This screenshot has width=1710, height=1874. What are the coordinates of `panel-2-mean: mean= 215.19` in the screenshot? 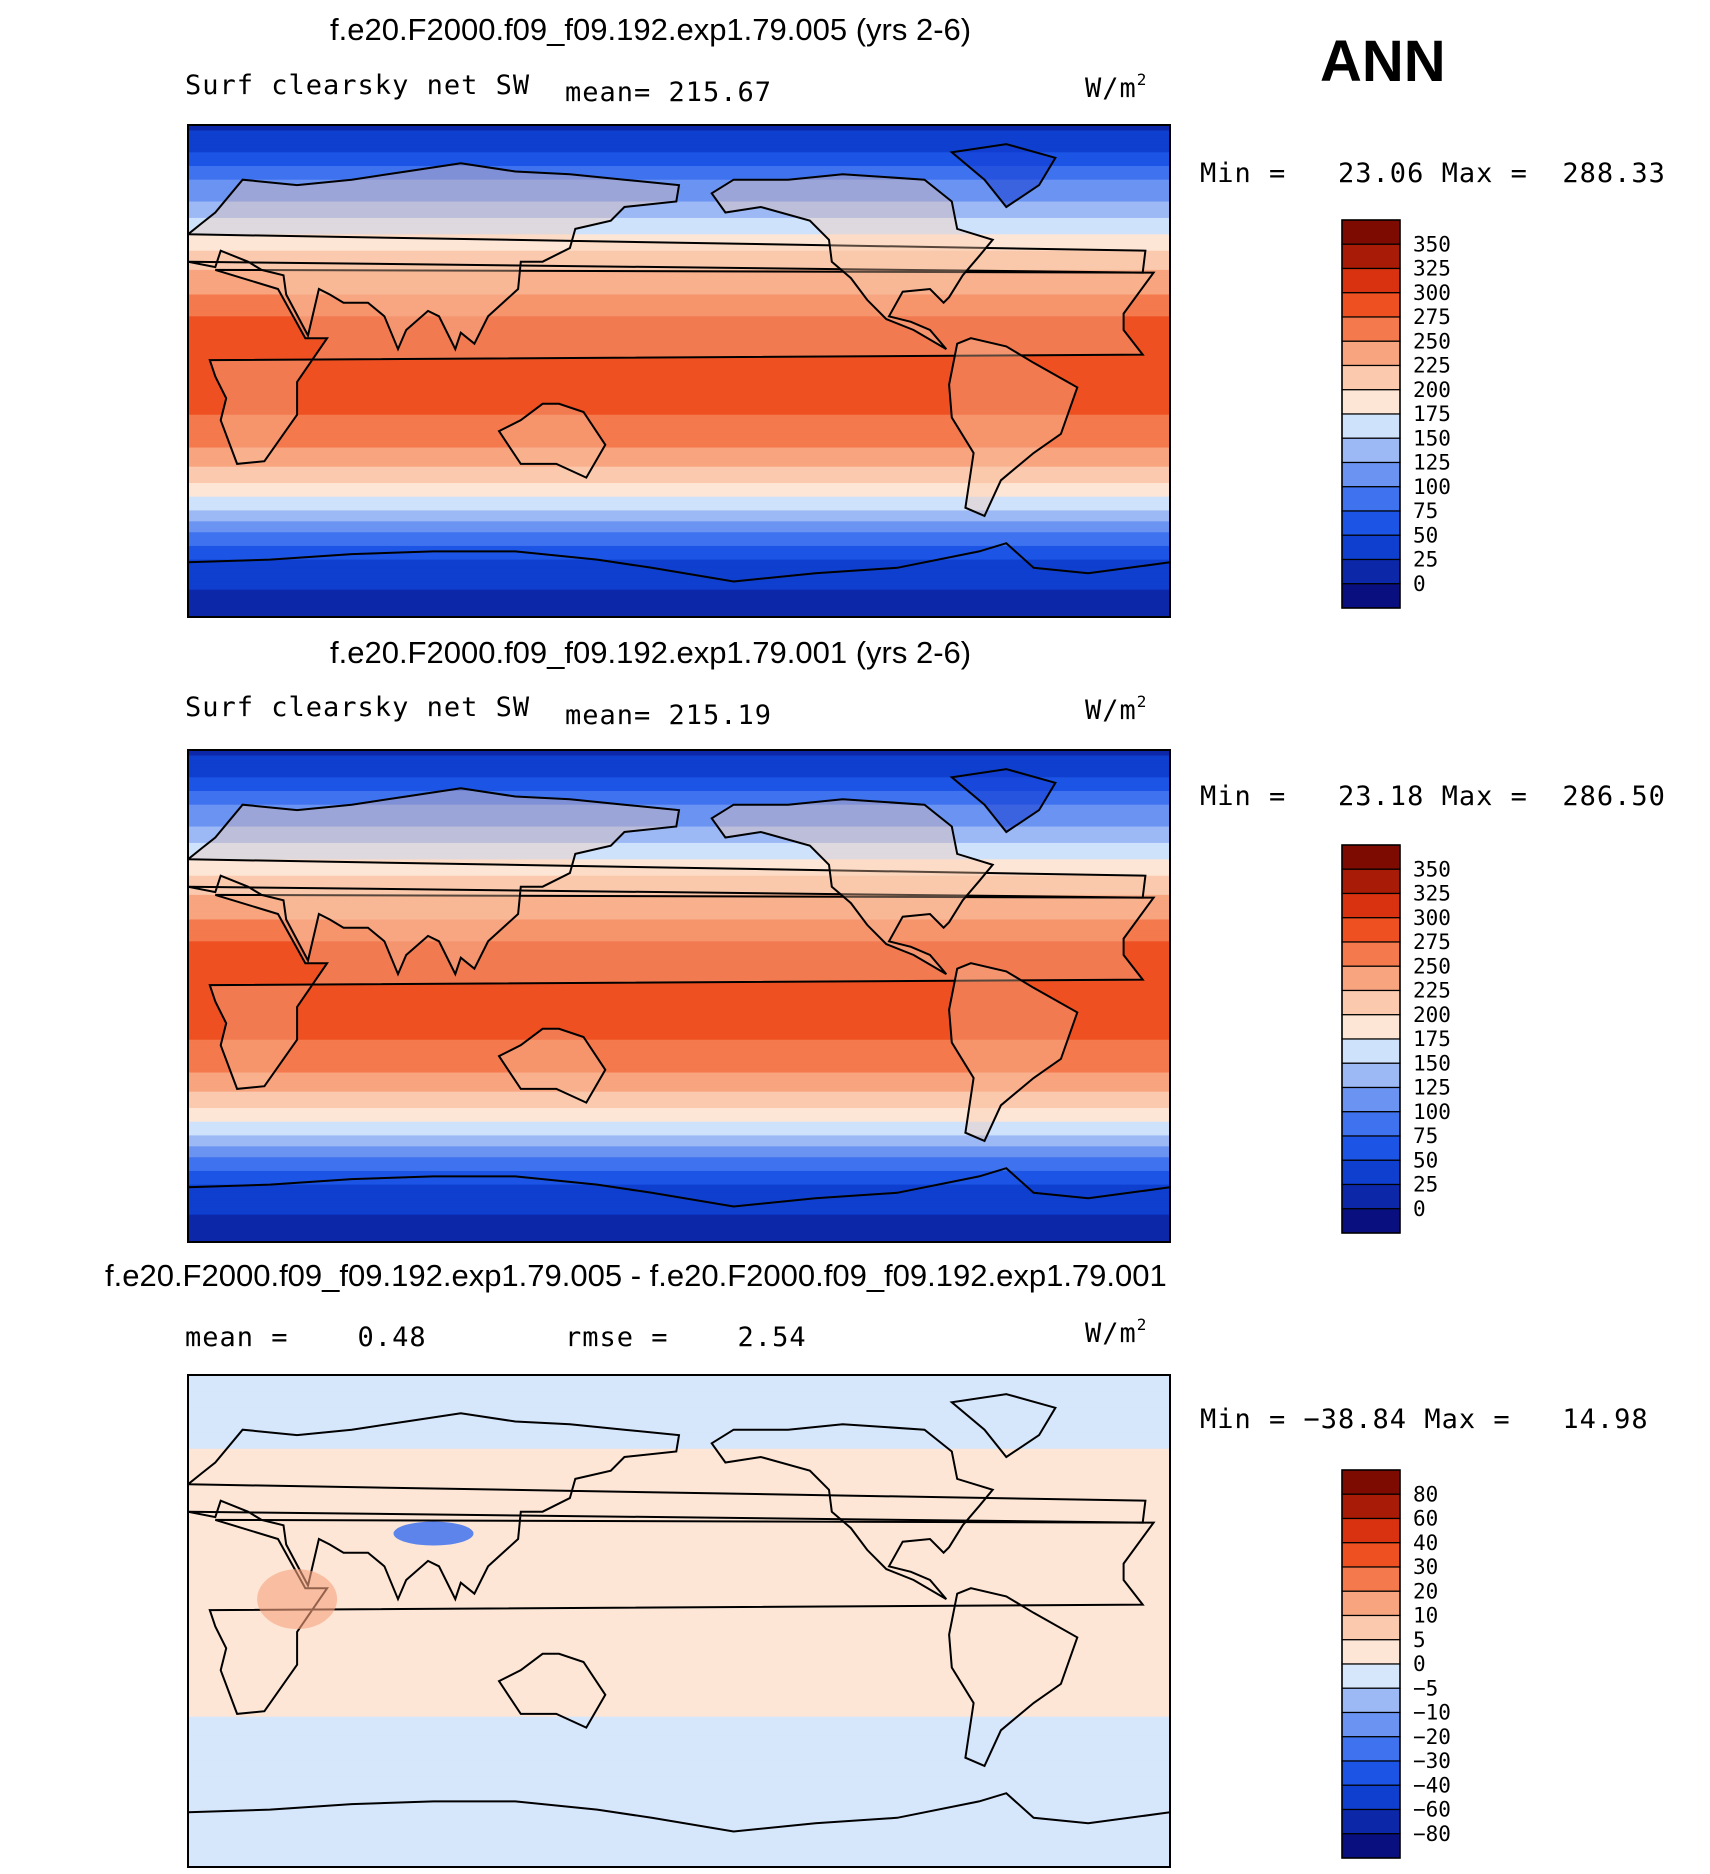 It's located at (669, 715).